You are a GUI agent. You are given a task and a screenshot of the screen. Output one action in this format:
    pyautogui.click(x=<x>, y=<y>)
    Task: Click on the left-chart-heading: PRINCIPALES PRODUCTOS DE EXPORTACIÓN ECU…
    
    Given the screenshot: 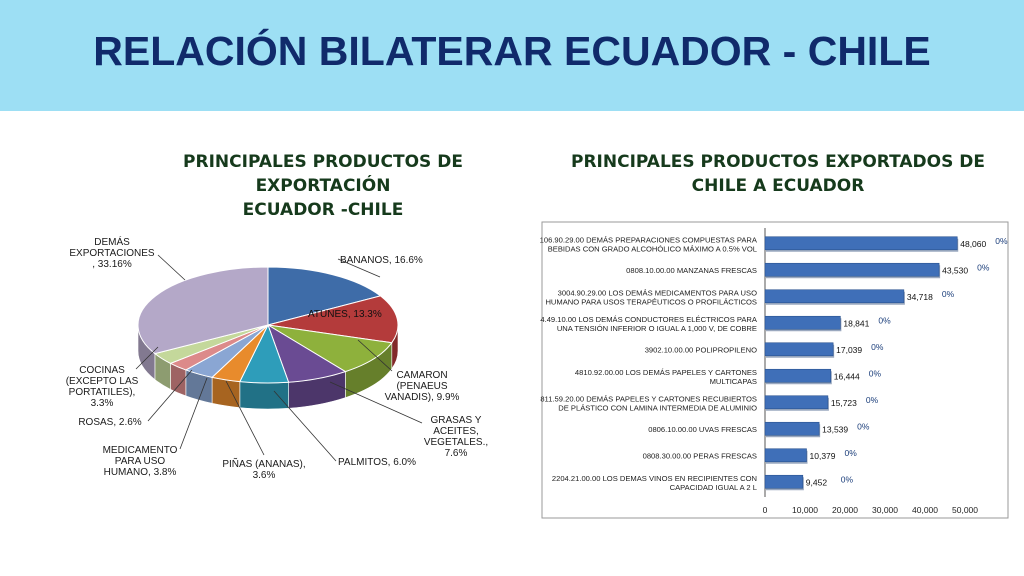 What is the action you would take?
    pyautogui.click(x=323, y=186)
    